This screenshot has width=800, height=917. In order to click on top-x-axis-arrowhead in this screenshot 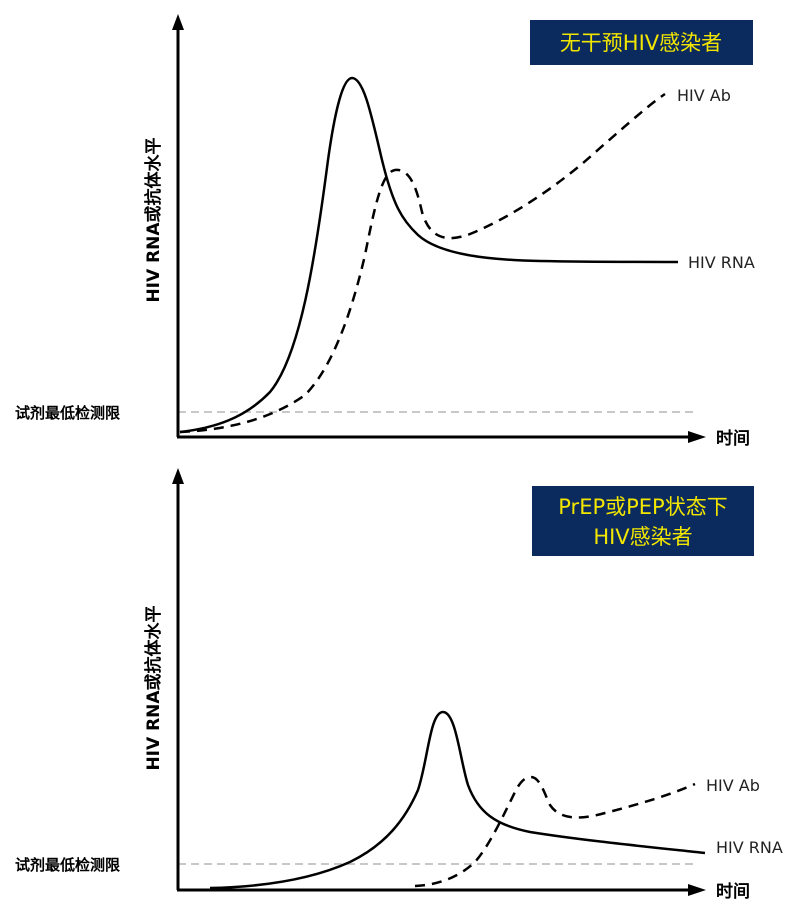, I will do `click(697, 437)`.